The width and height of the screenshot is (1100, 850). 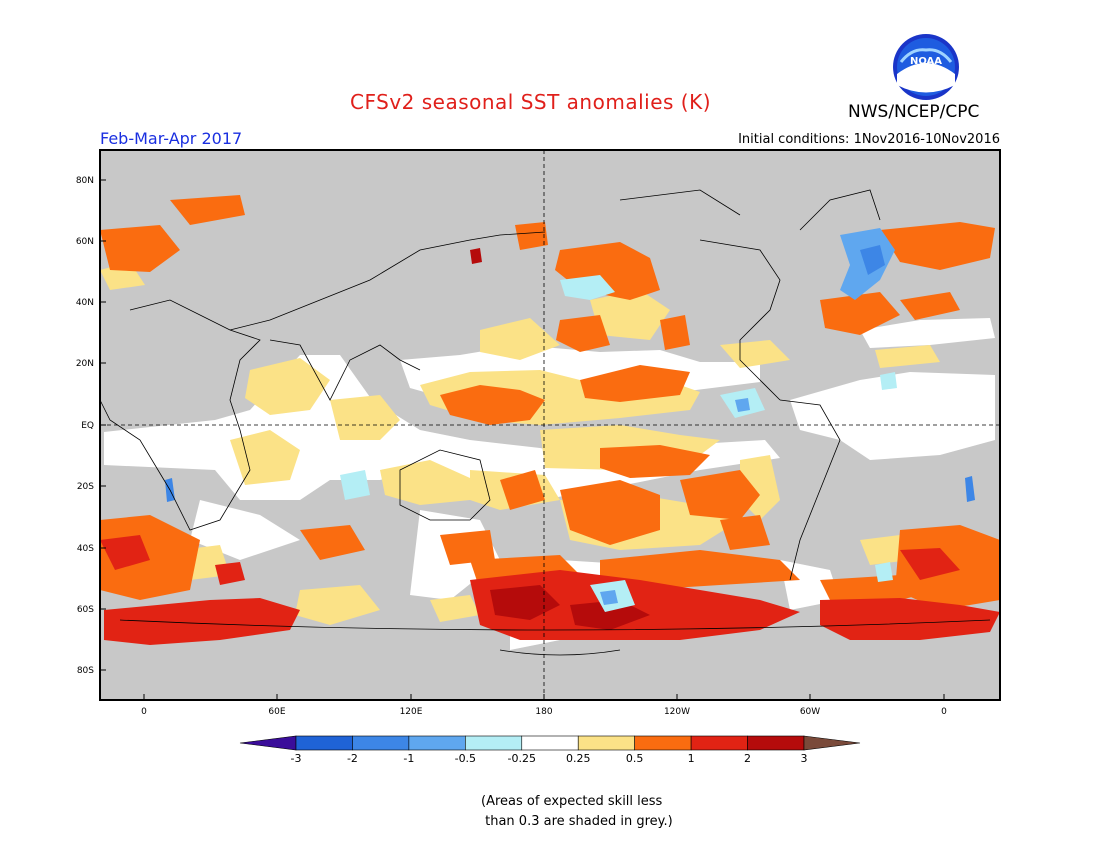 What do you see at coordinates (914, 112) in the screenshot?
I see `agency-label: NWS/NCEP/CPC` at bounding box center [914, 112].